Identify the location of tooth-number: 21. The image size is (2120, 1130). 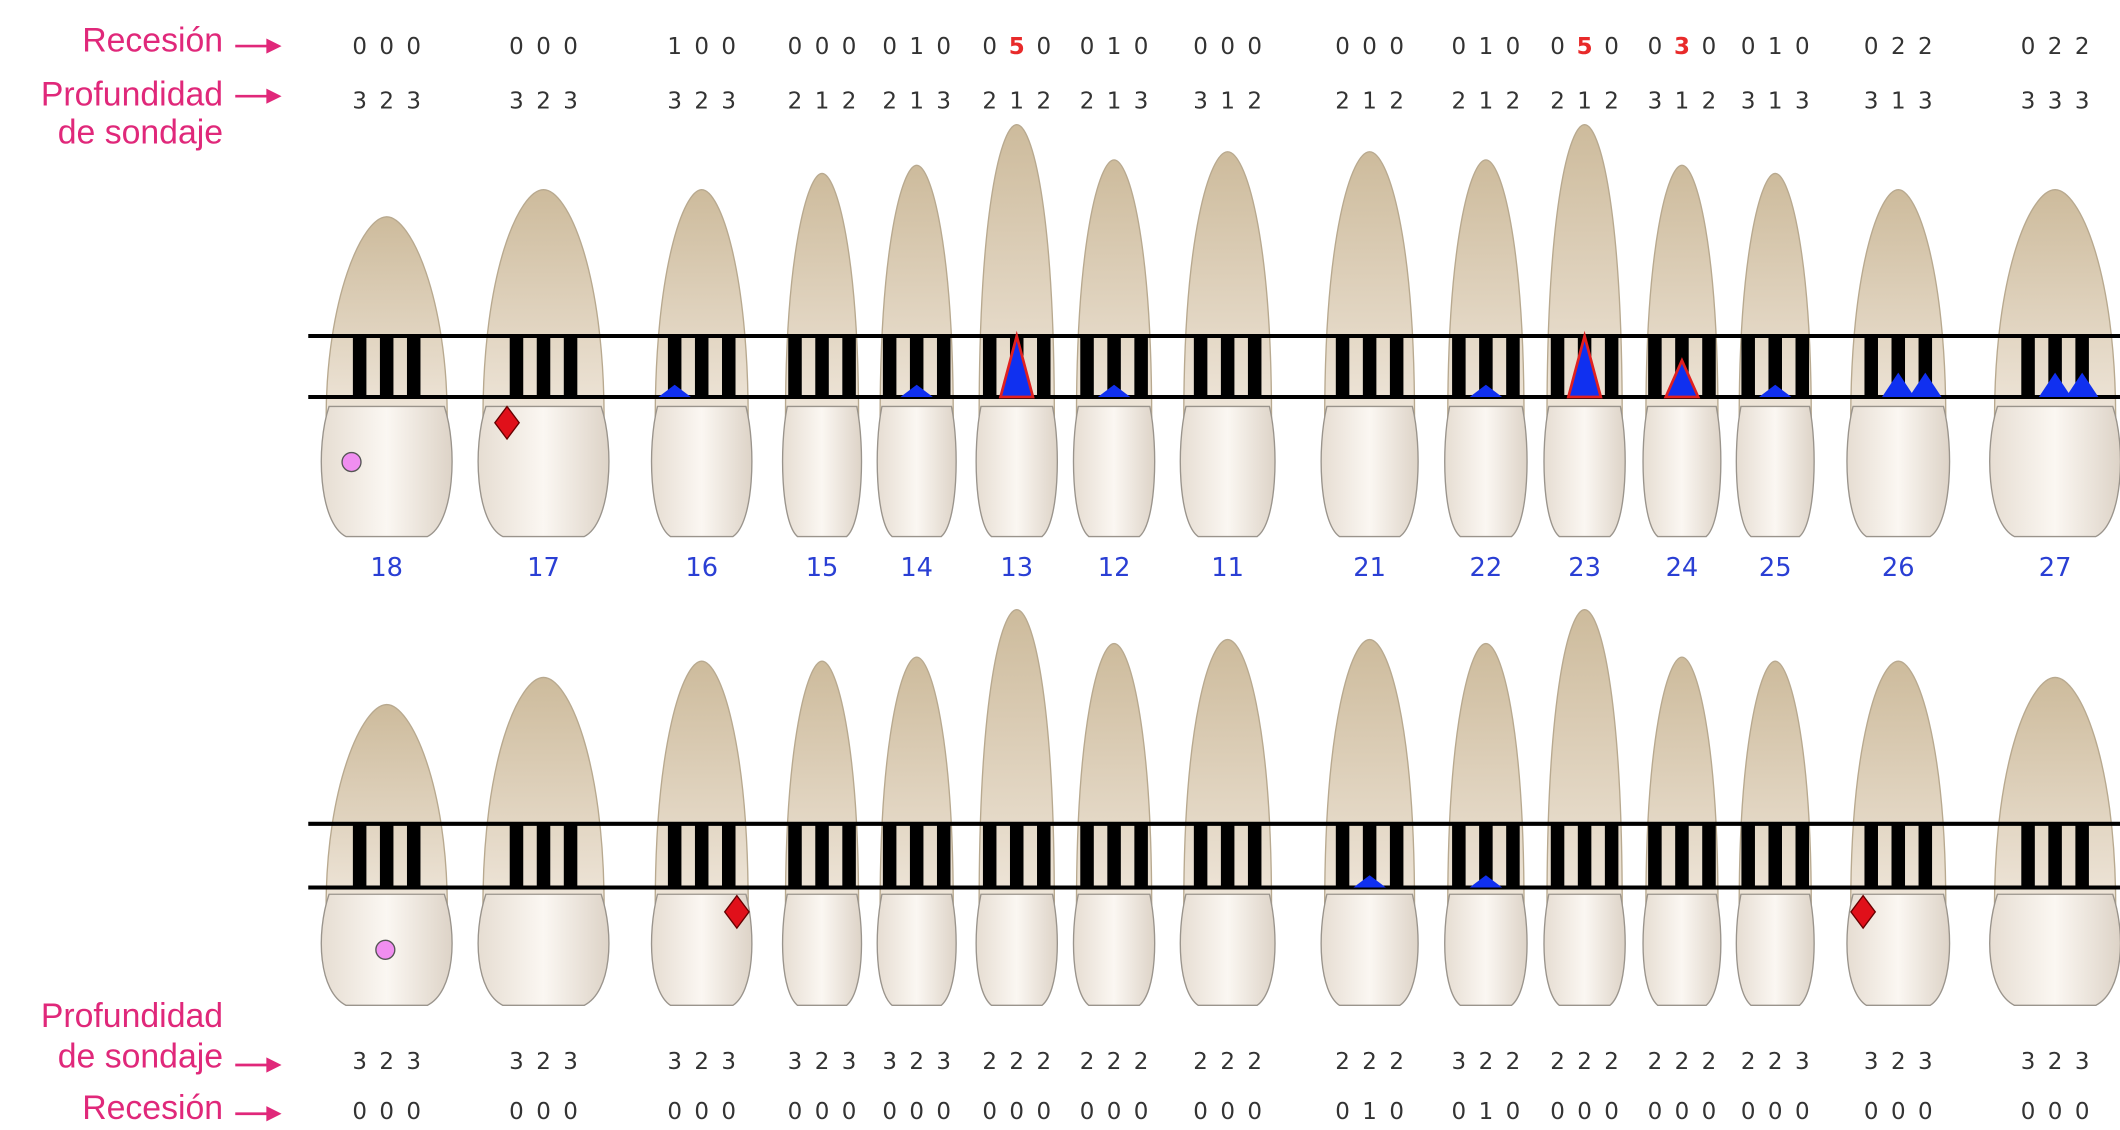
(1369, 568).